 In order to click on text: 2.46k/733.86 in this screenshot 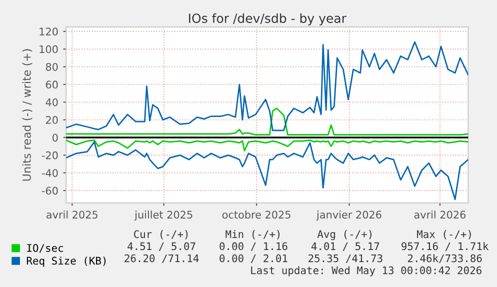, I will do `click(445, 259)`.